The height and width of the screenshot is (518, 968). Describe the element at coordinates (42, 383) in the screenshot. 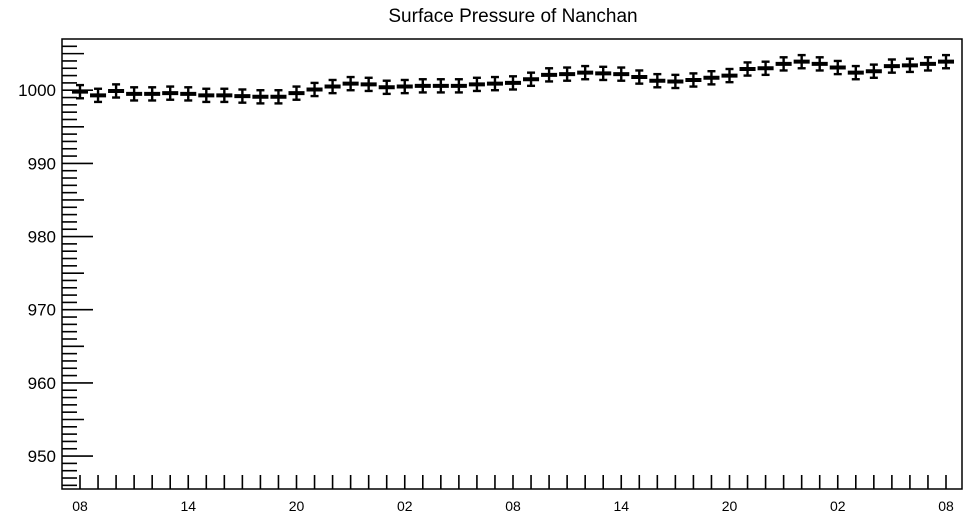

I see `y-tick-label: 960` at that location.